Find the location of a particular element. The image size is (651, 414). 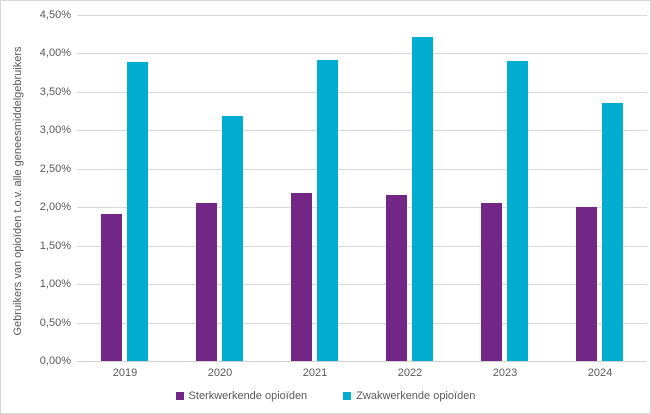

bar-sterkwerkende-2020 is located at coordinates (206, 282).